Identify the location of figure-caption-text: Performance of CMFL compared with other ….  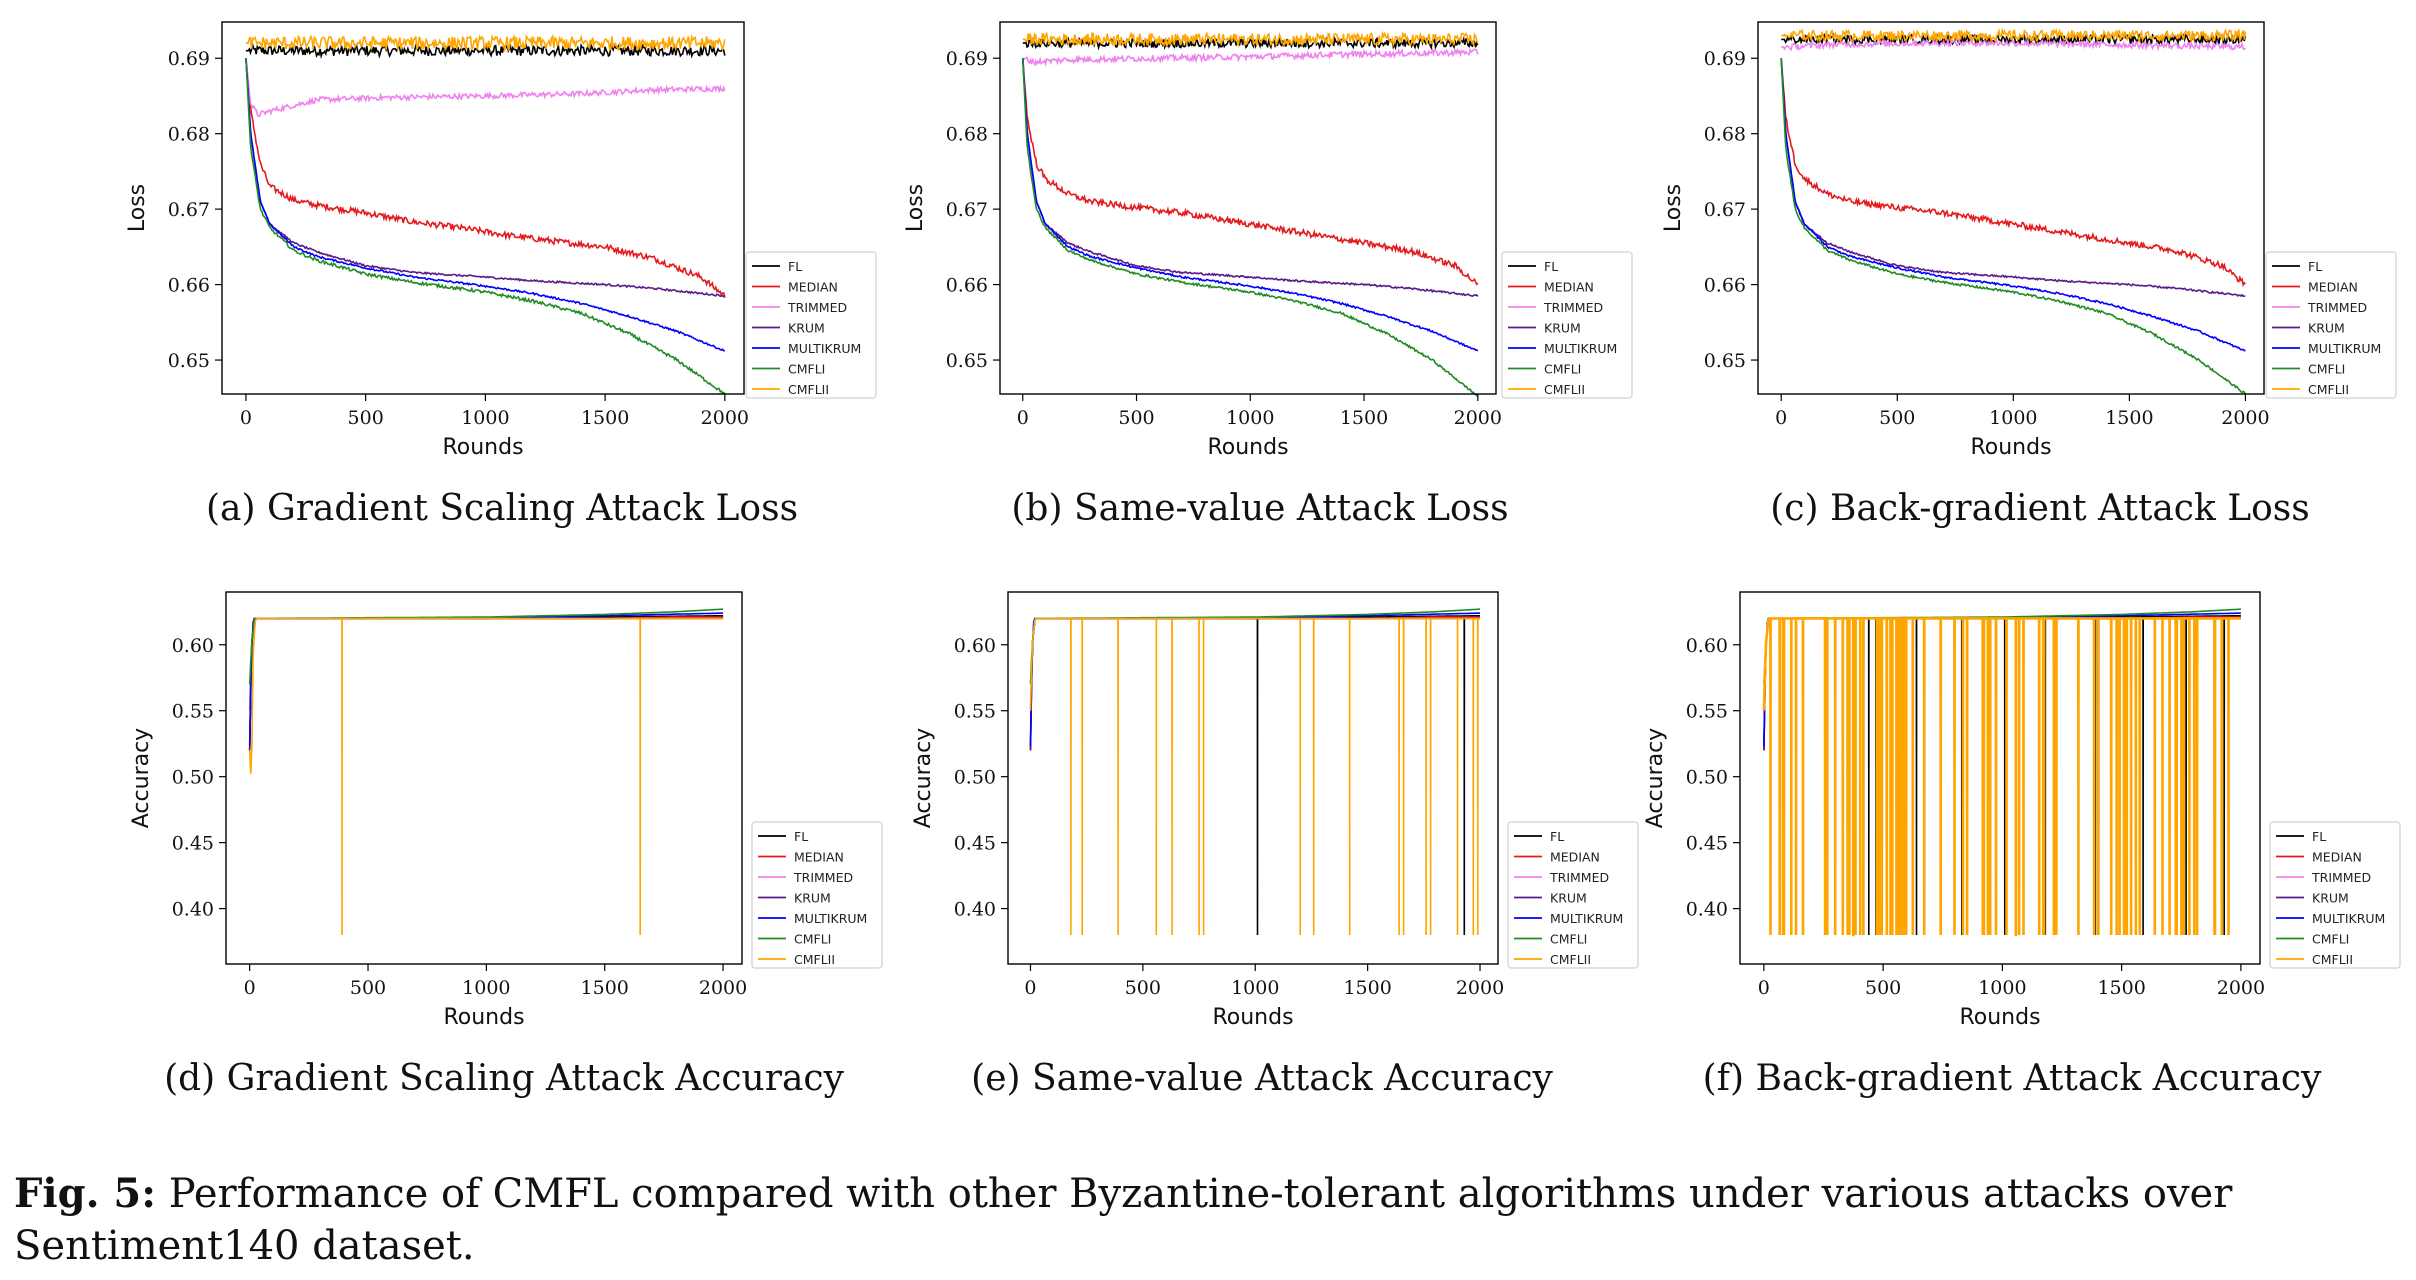
(1123, 1220).